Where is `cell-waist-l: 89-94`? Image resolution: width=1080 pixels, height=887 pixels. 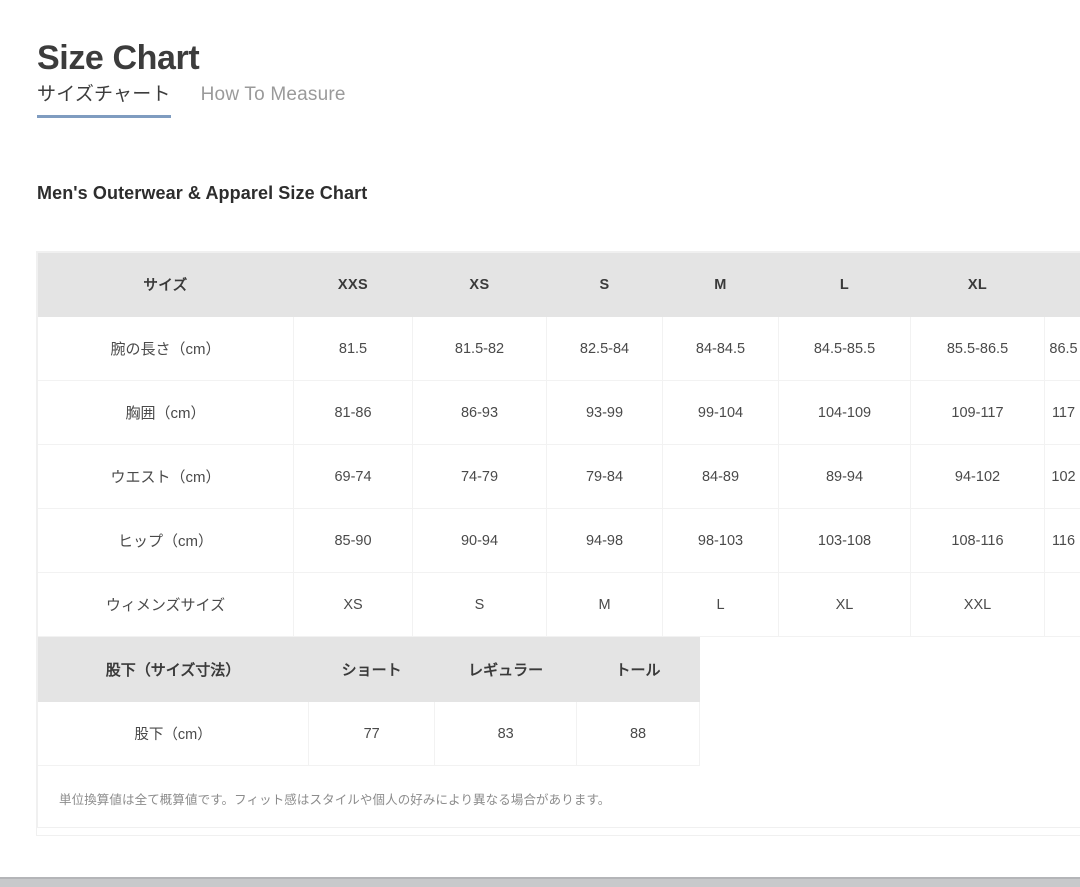
cell-waist-l: 89-94 is located at coordinates (844, 476).